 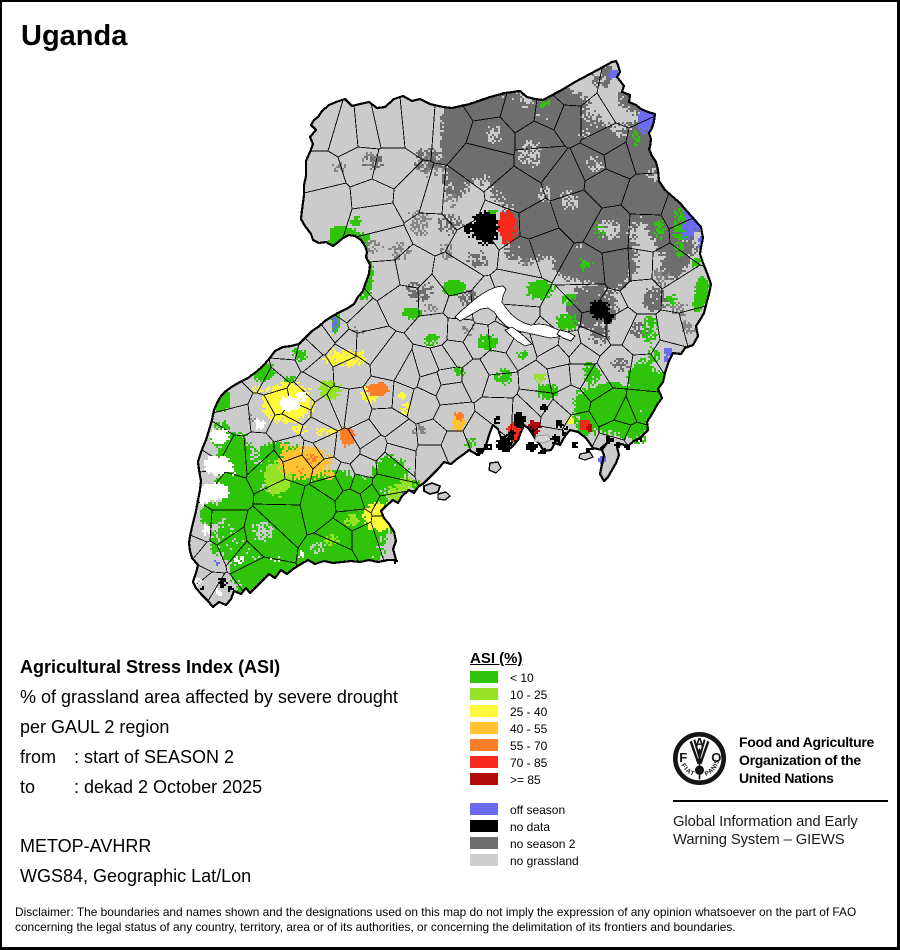 What do you see at coordinates (716, 757) in the screenshot?
I see `svg-text: O` at bounding box center [716, 757].